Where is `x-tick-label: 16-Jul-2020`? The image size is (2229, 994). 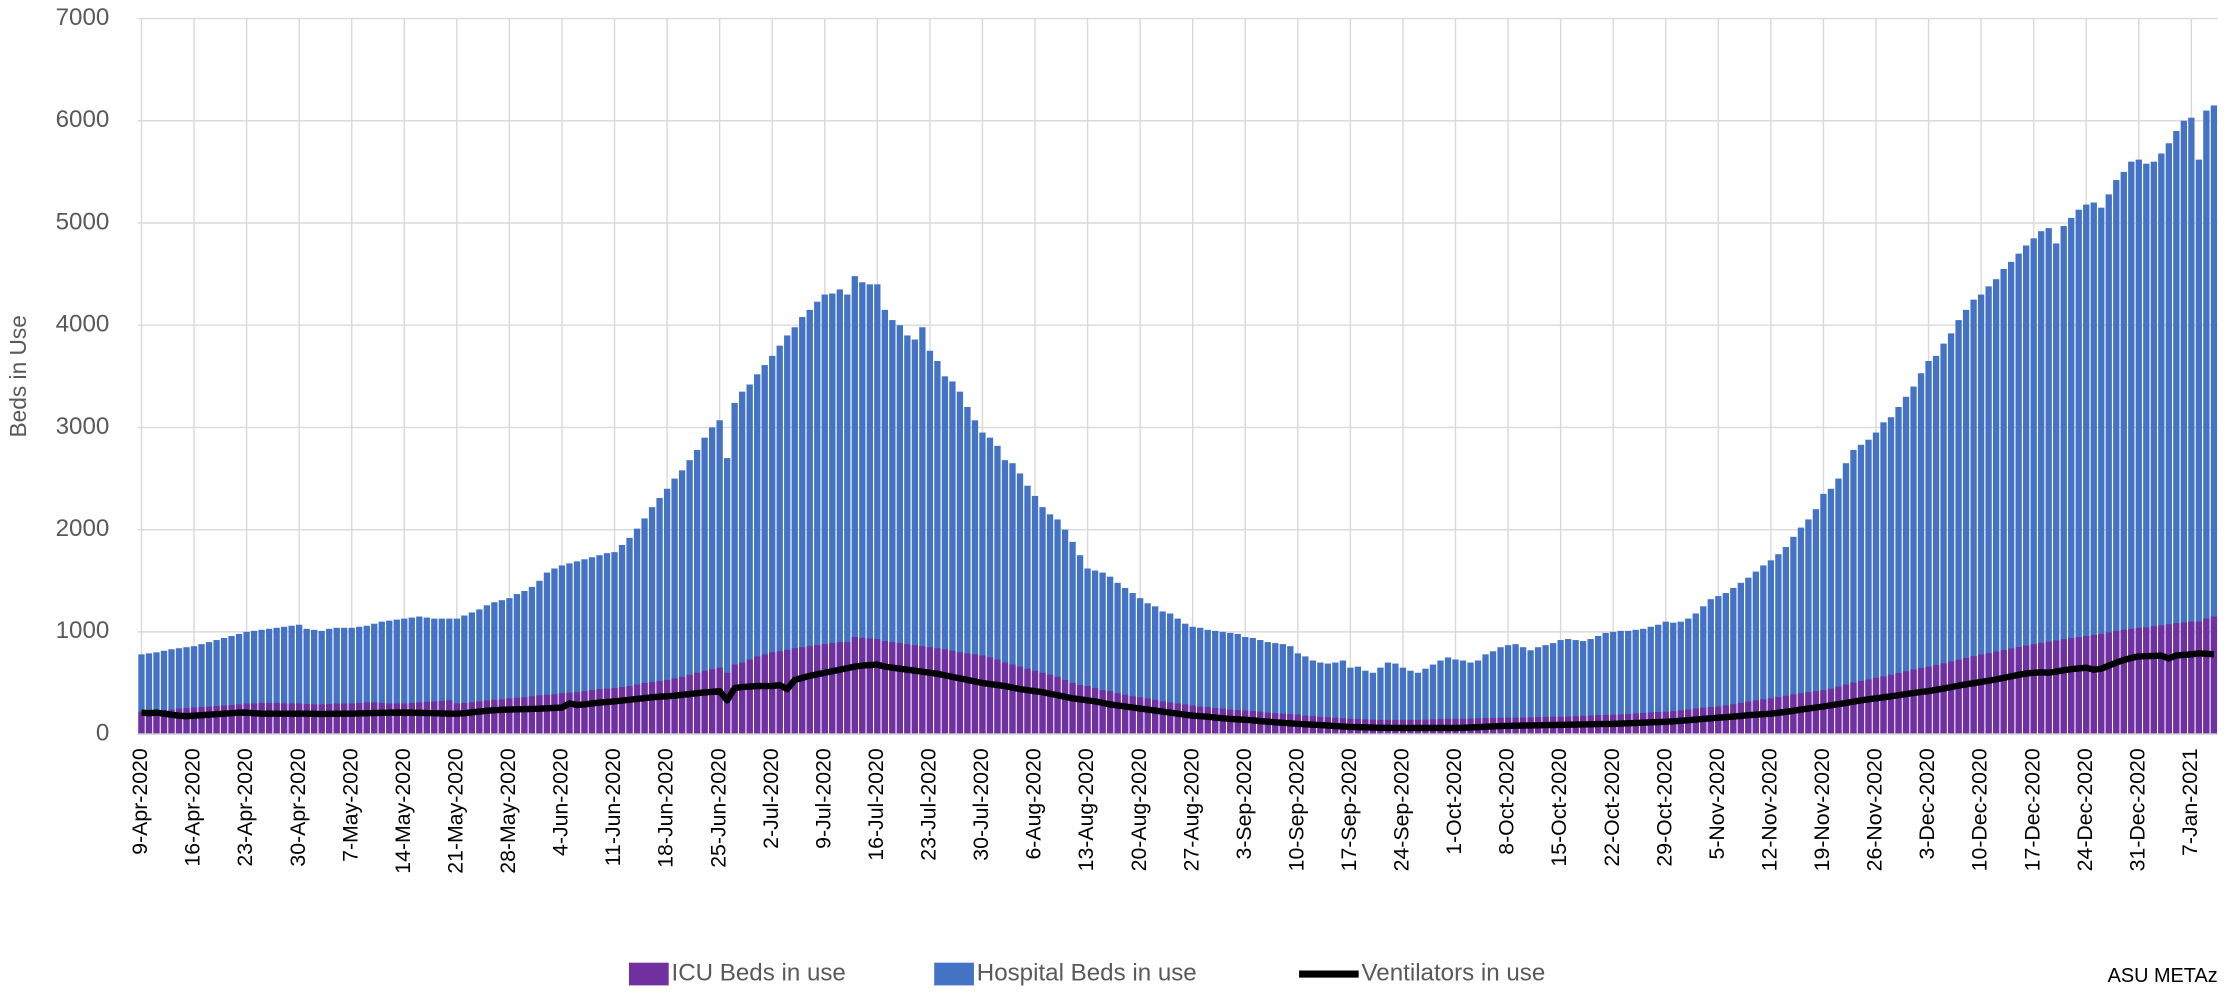 x-tick-label: 16-Jul-2020 is located at coordinates (876, 804).